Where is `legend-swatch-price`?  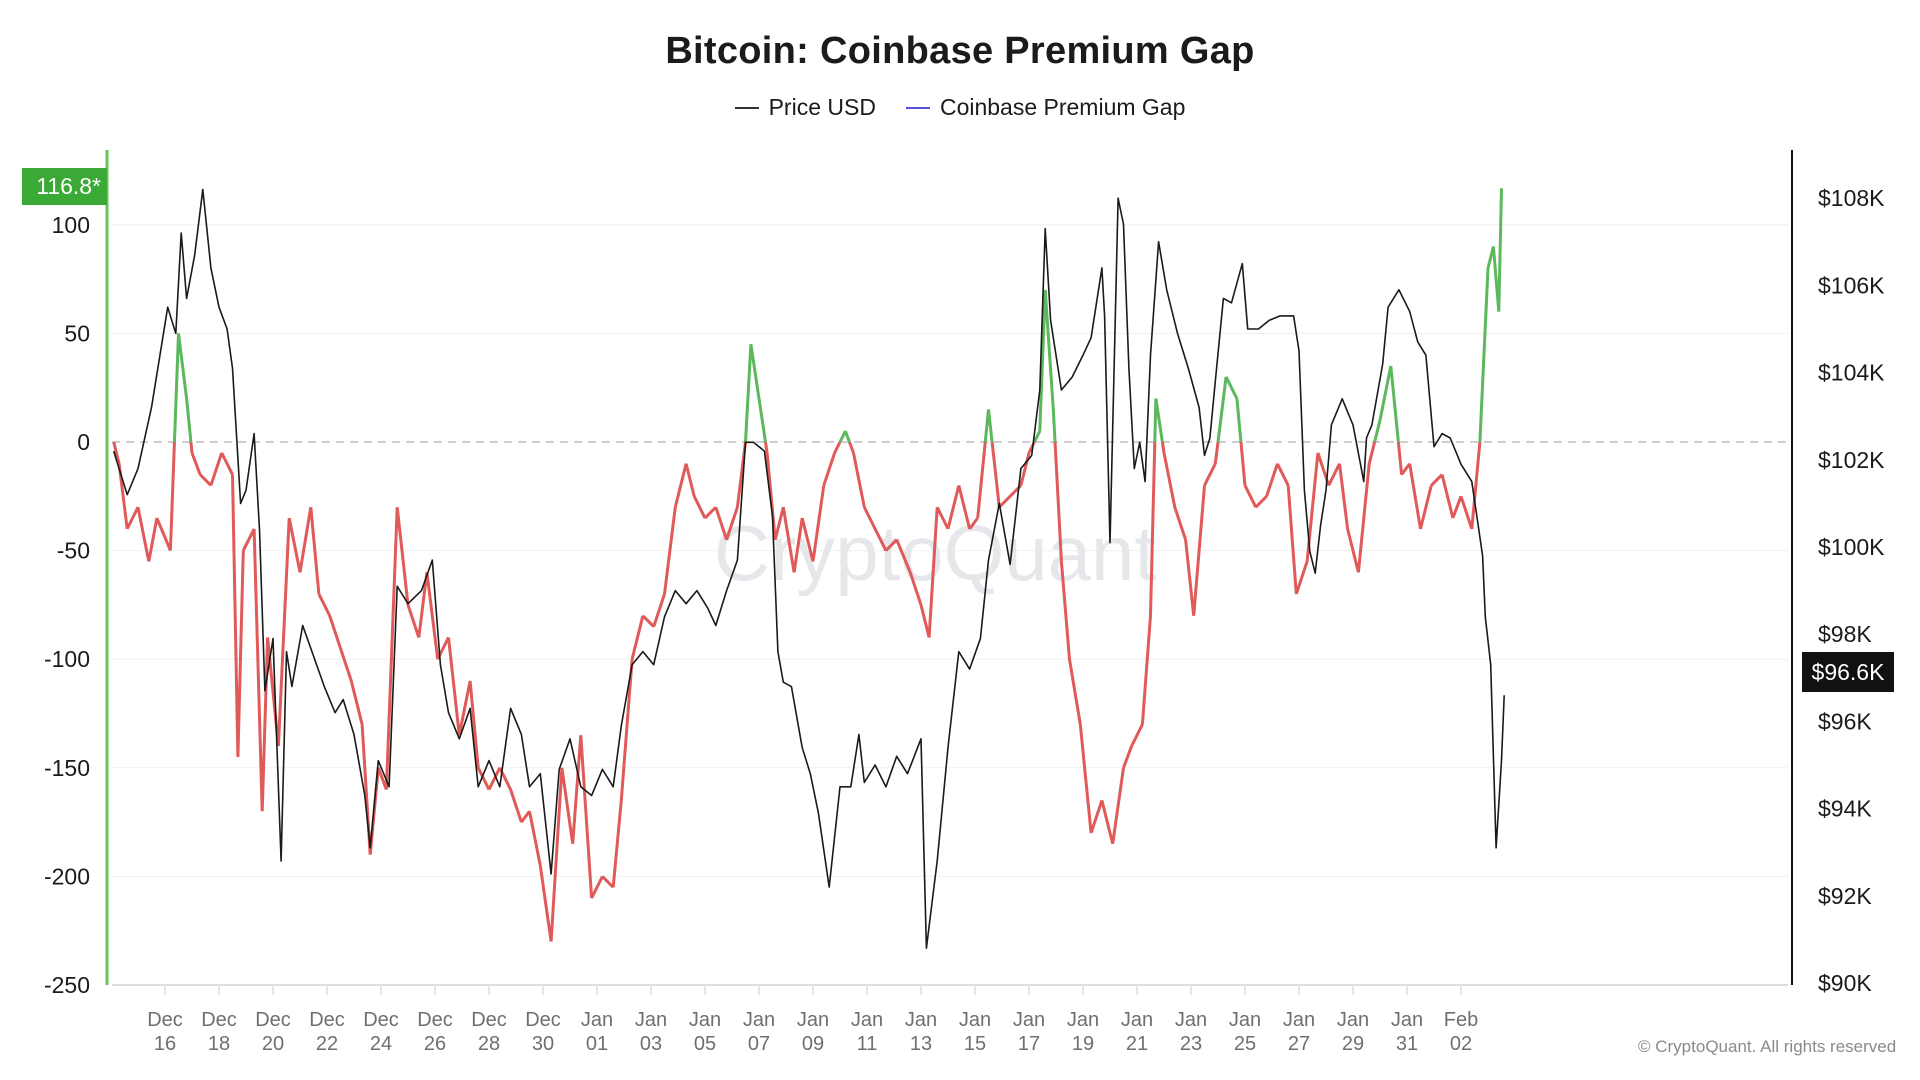 legend-swatch-price is located at coordinates (746, 107).